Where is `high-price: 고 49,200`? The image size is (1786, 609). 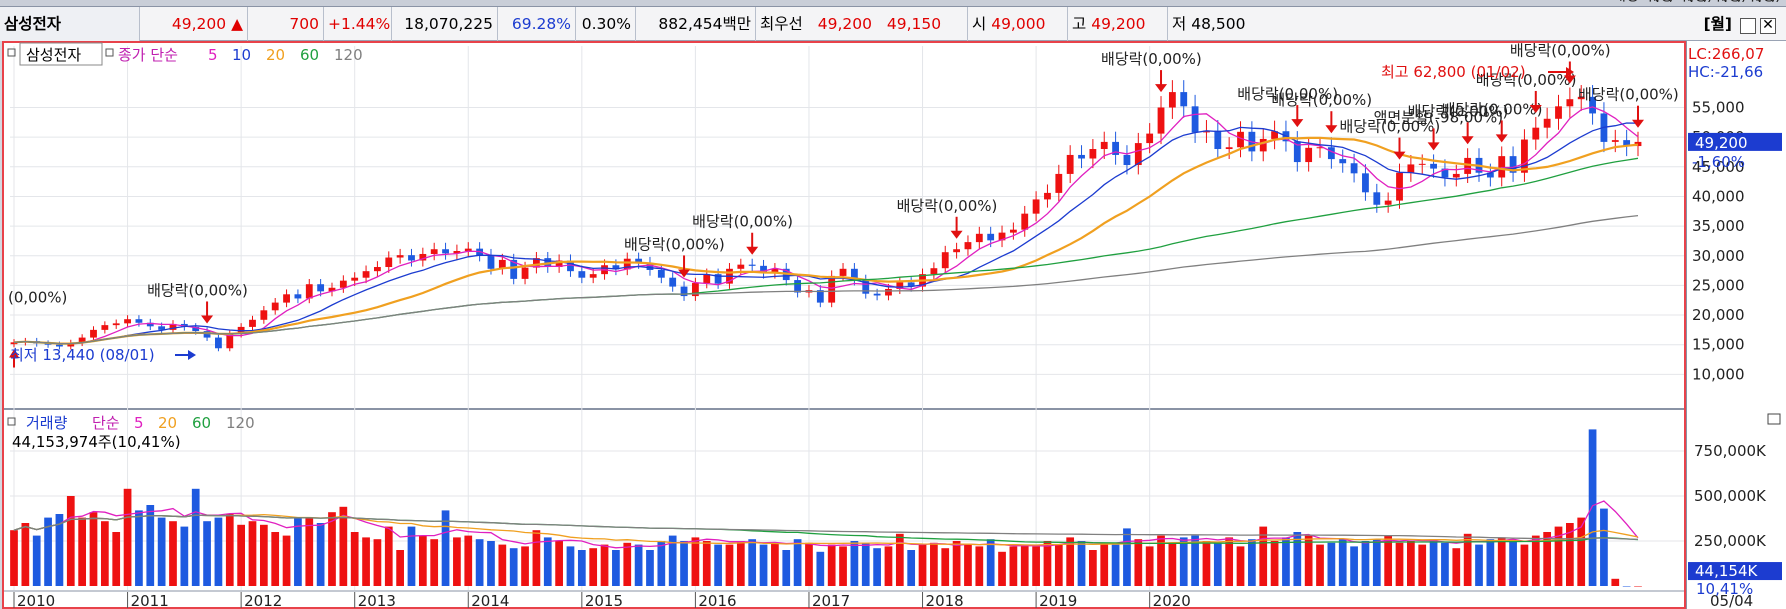 high-price: 고 49,200 is located at coordinates (1118, 24).